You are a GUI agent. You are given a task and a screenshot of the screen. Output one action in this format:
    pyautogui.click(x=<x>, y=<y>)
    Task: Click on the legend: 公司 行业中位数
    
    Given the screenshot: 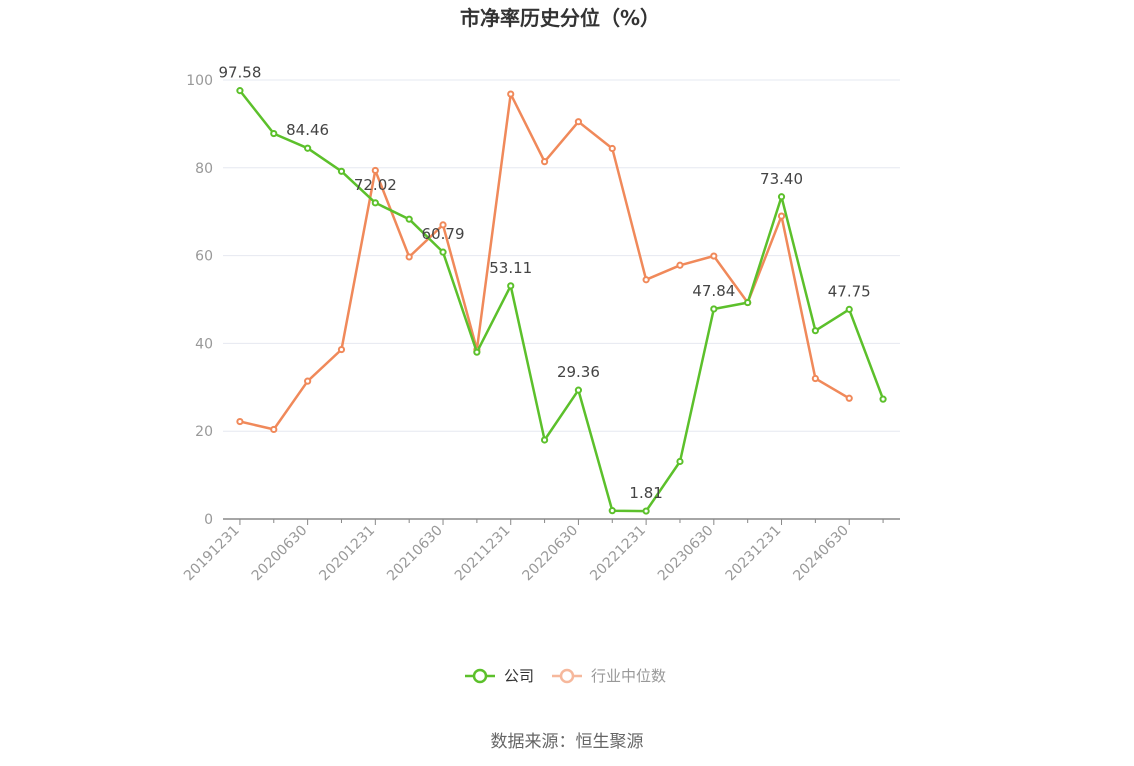 What is the action you would take?
    pyautogui.click(x=565, y=676)
    